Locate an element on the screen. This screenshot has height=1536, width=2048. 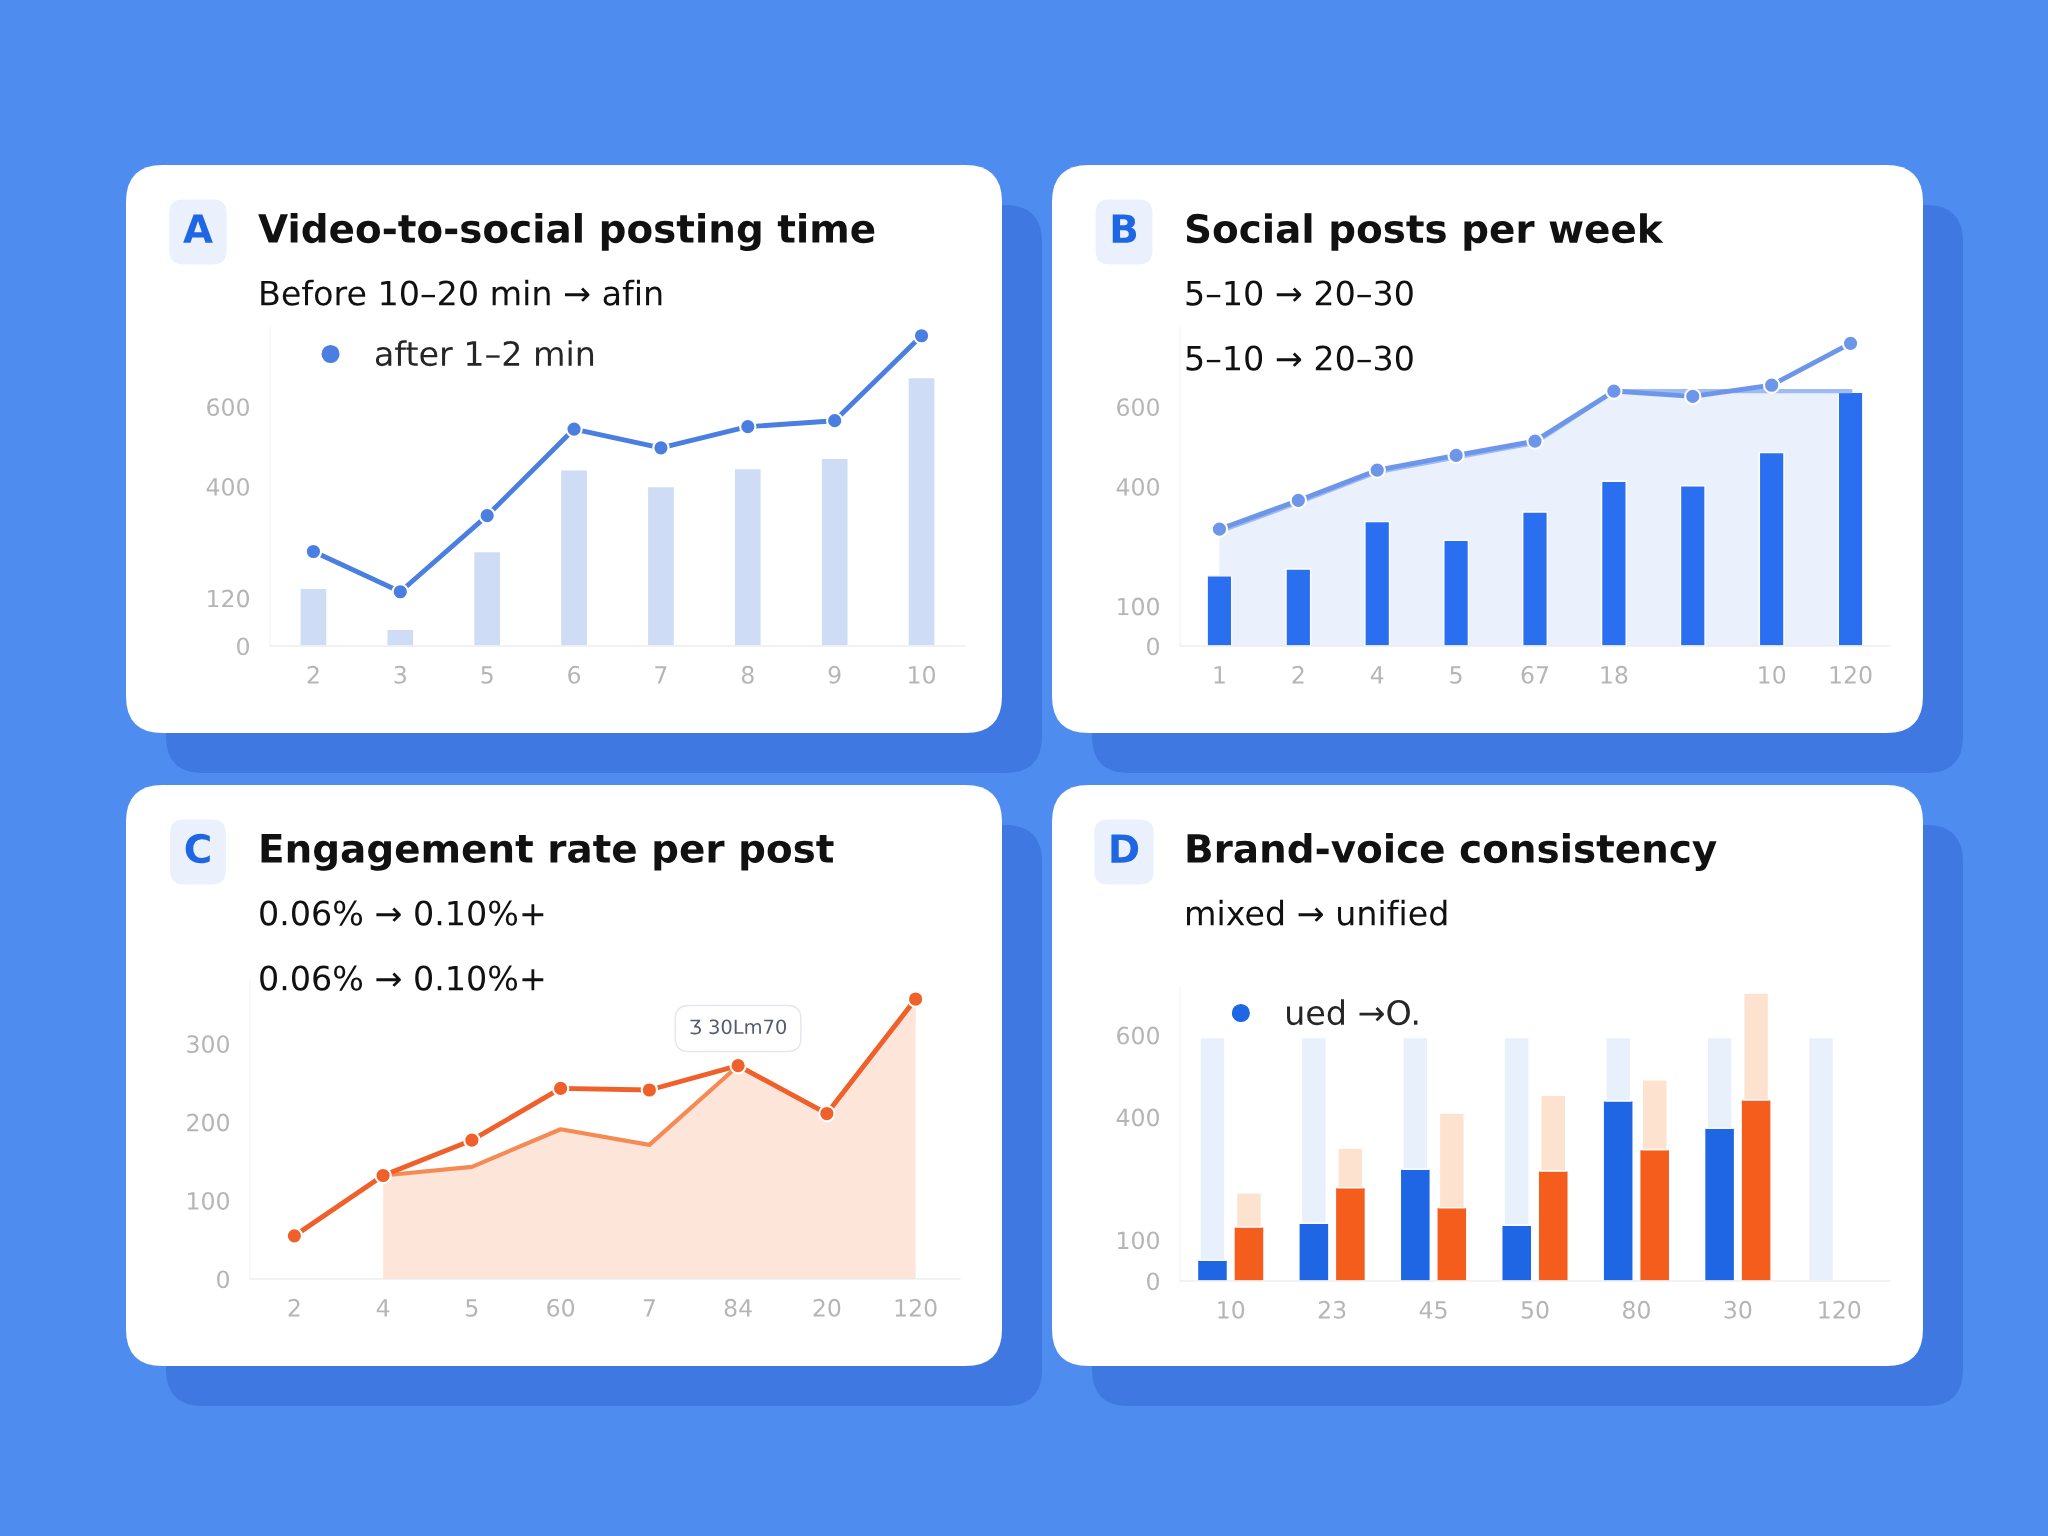
x-tick-label: 1 is located at coordinates (1219, 675).